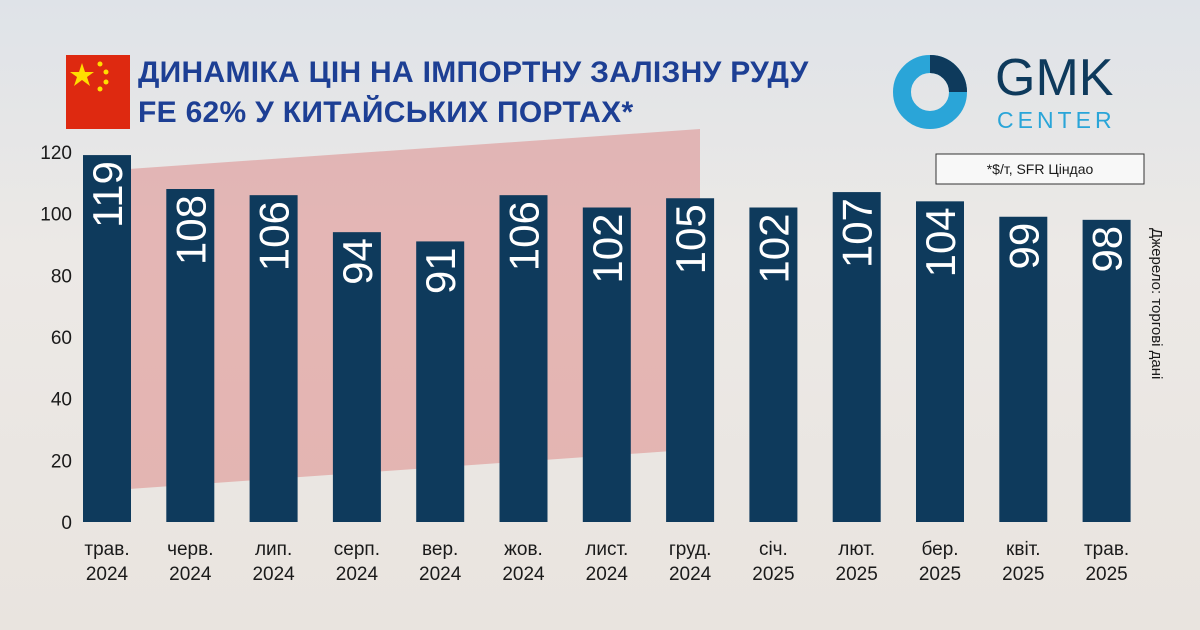 Image resolution: width=1200 pixels, height=630 pixels. Describe the element at coordinates (607, 562) in the screenshot. I see `x-tick-label: лист. 2024` at that location.